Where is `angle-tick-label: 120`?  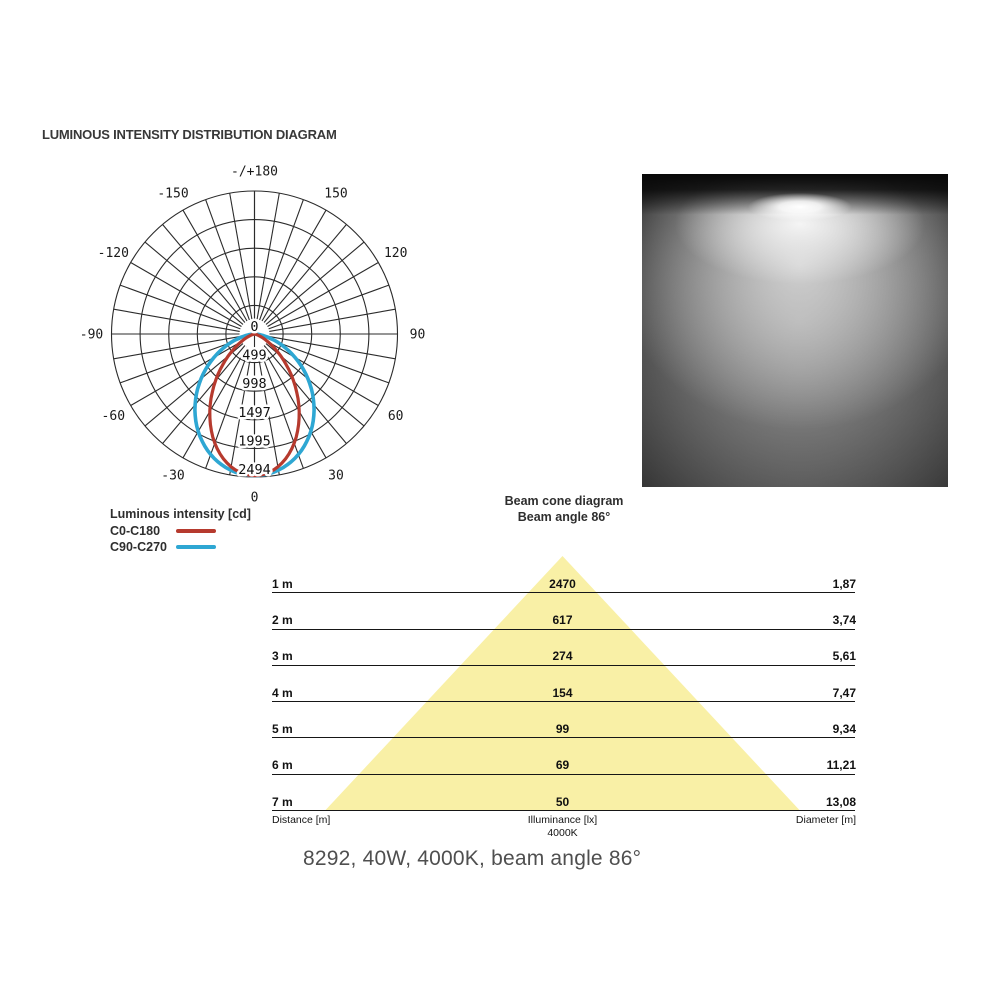
angle-tick-label: 120 is located at coordinates (395, 253).